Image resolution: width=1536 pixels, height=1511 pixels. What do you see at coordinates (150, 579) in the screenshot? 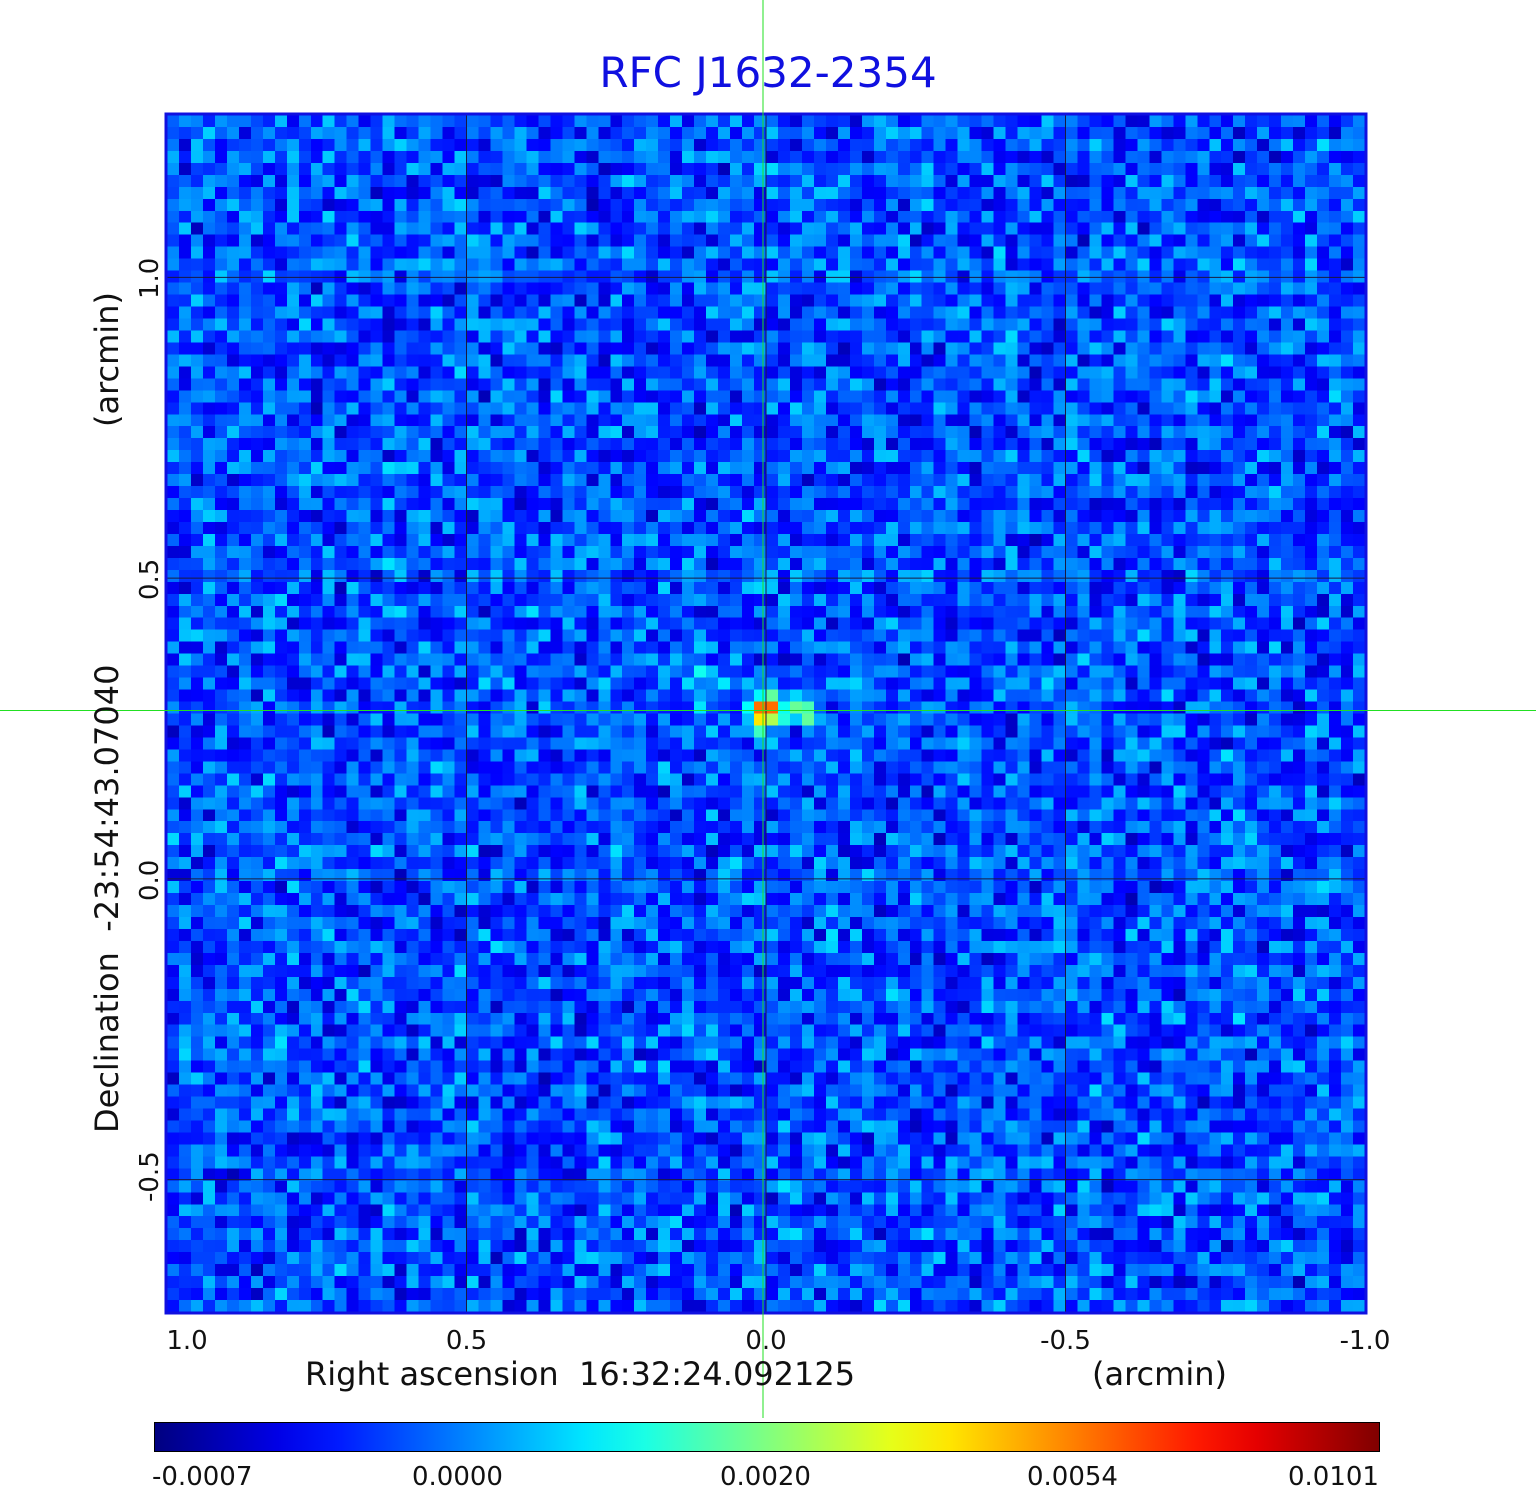
I see `y-tick-label: 0.5` at bounding box center [150, 579].